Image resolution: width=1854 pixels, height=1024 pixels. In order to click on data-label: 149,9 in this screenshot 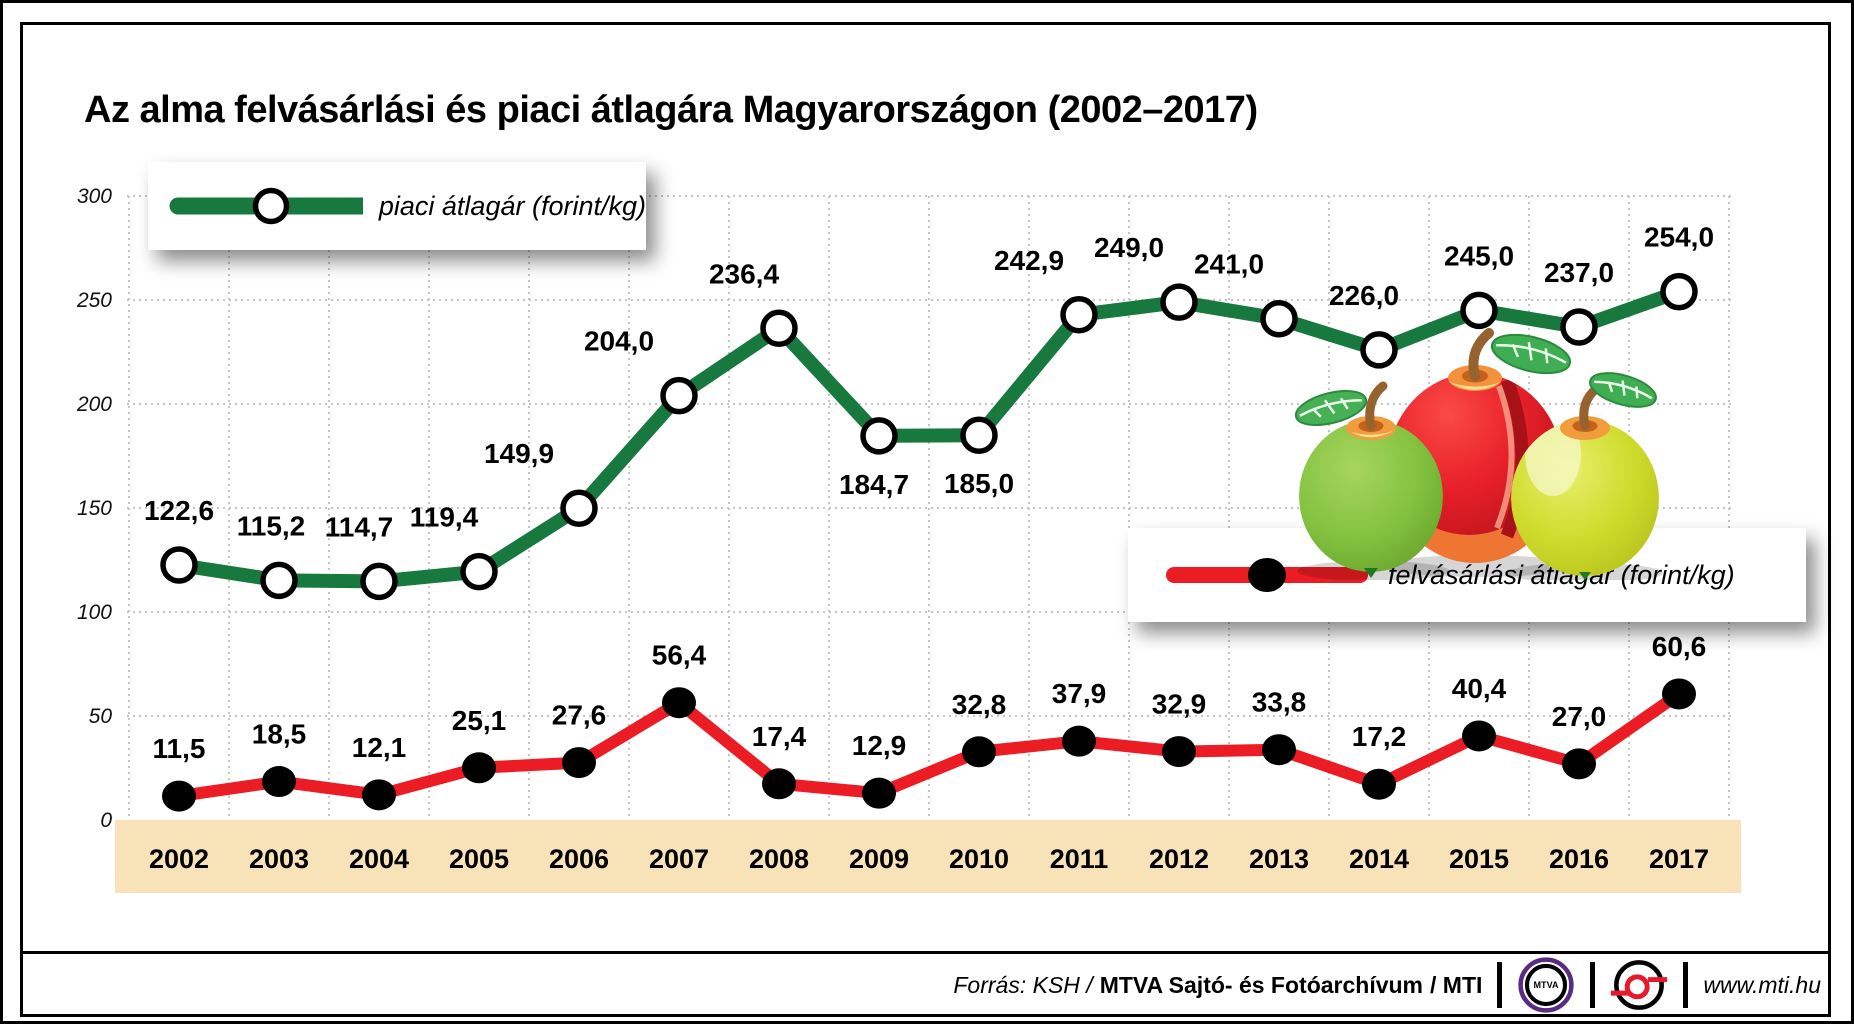, I will do `click(519, 453)`.